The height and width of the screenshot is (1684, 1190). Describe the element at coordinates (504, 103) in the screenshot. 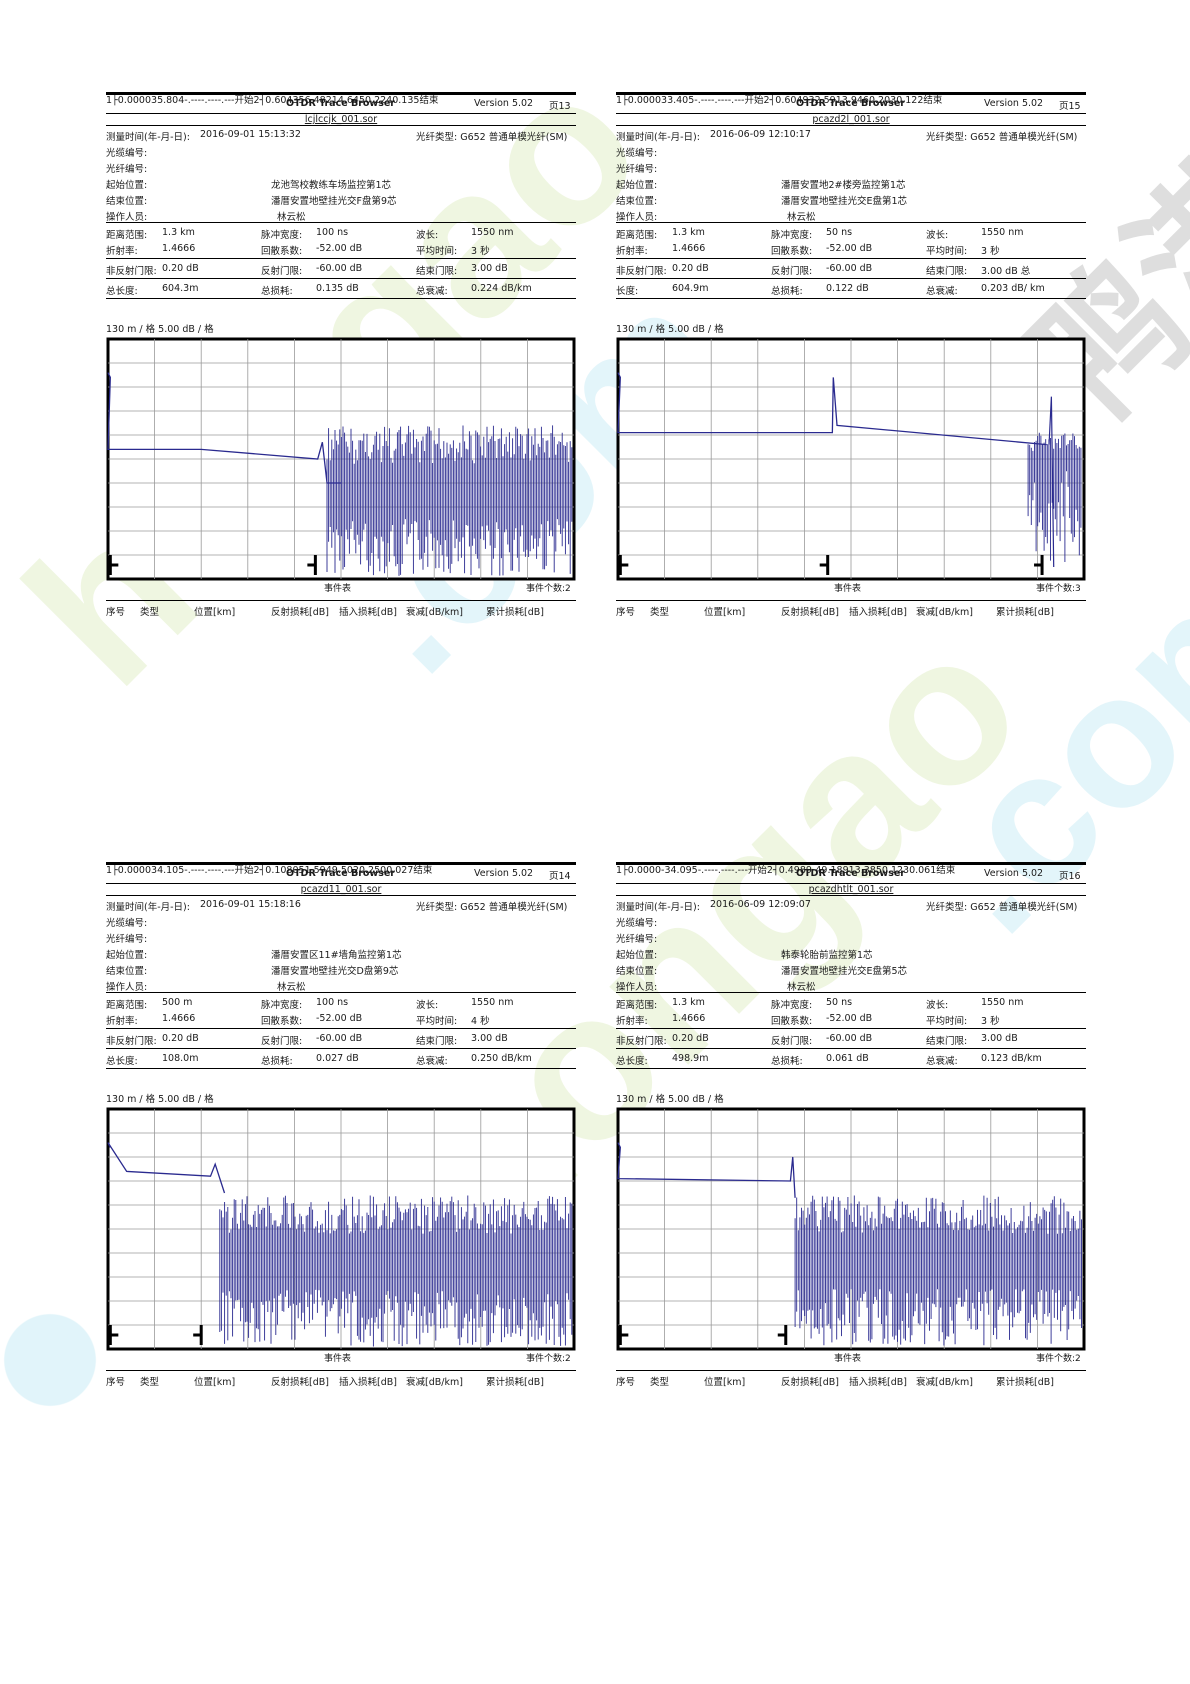

I see `version-label: Version 5.02` at that location.